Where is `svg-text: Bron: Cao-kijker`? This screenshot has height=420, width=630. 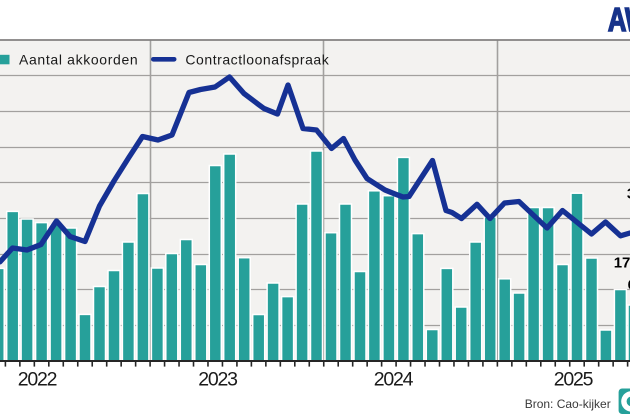
svg-text: Bron: Cao-kijker is located at coordinates (568, 404).